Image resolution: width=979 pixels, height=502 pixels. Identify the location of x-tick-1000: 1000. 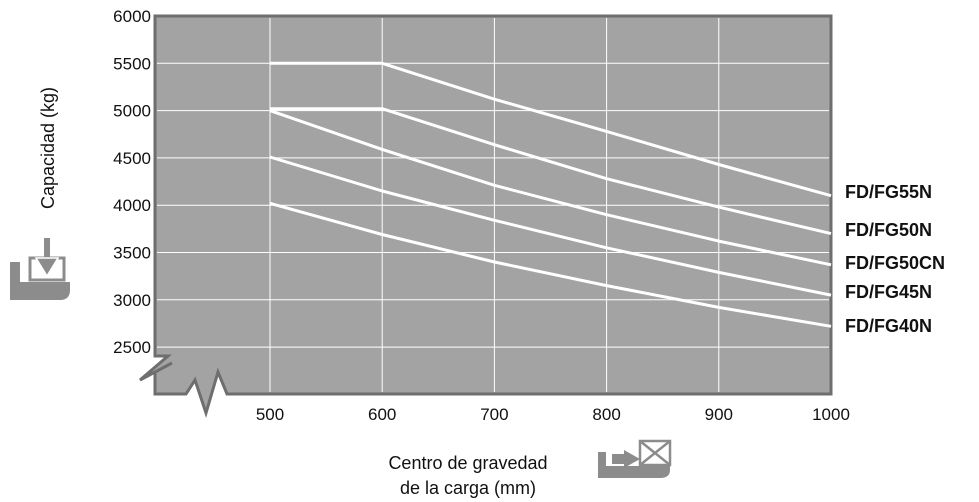
(831, 414).